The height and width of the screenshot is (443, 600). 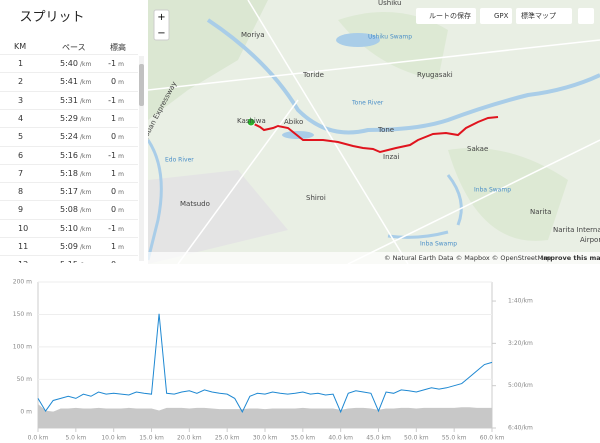 I want to click on y2-tick-label: 5:00/km, so click(x=520, y=385).